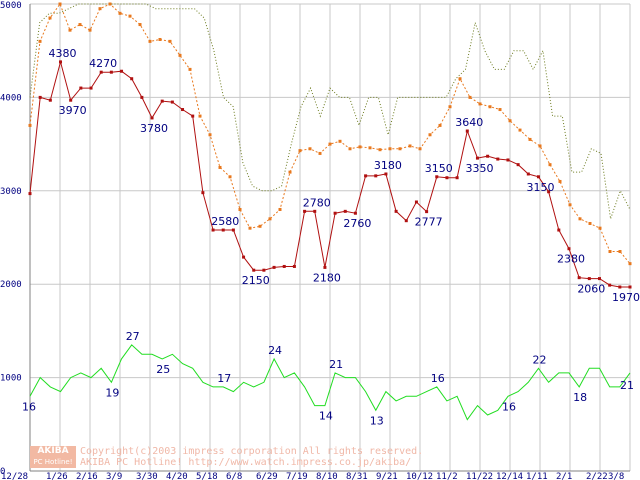 The image size is (640, 480). I want to click on x-tick-label: 3/30, so click(147, 476).